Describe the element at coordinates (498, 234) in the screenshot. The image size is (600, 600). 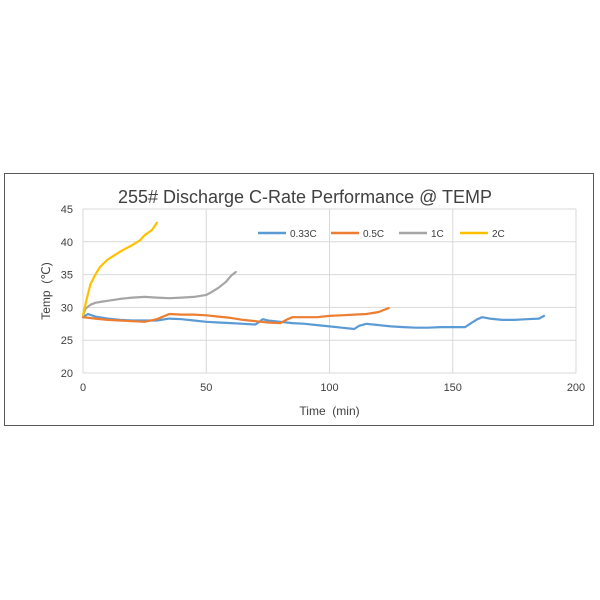
I see `legend-label-2C: 2C` at that location.